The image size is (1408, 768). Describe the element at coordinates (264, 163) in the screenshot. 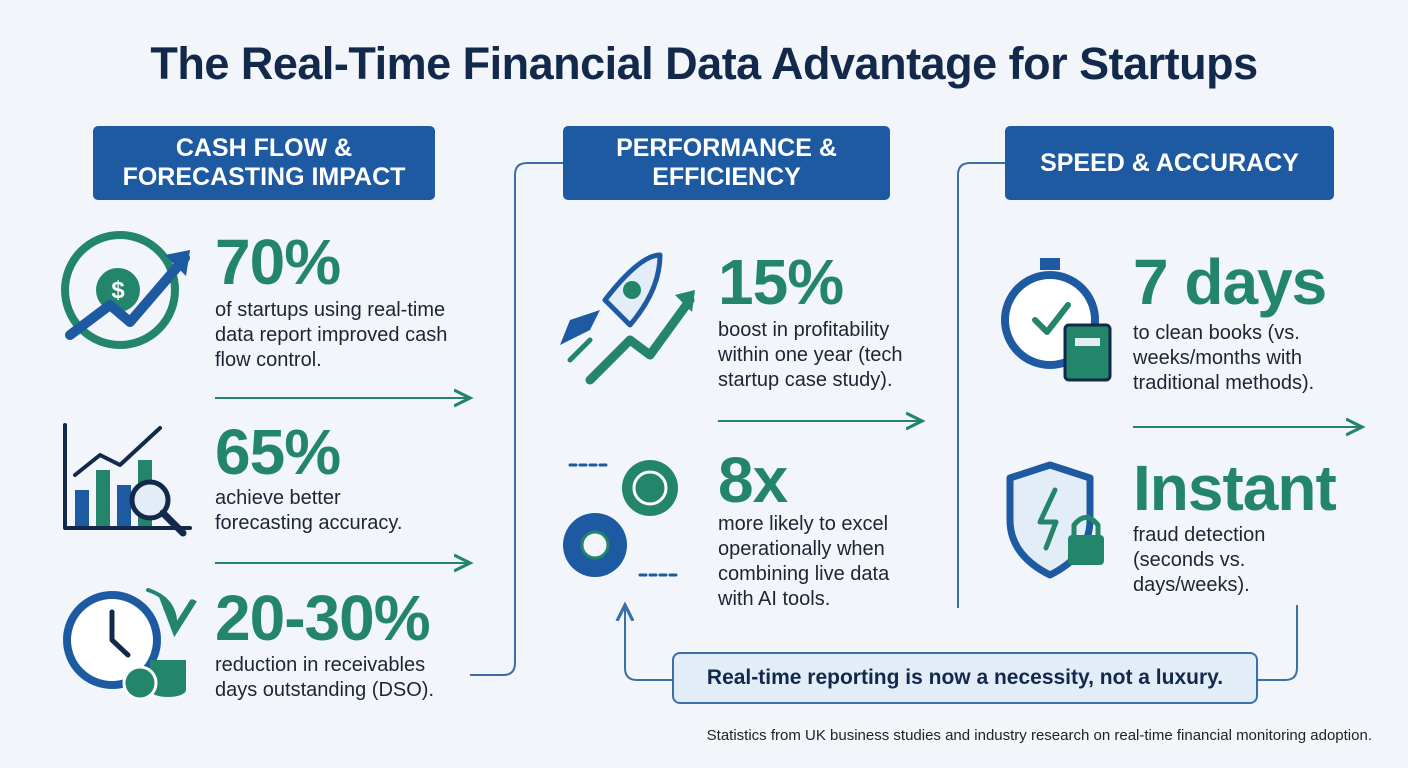

I see `column-header: CASH FLOW & FORECASTING IMPACT` at that location.